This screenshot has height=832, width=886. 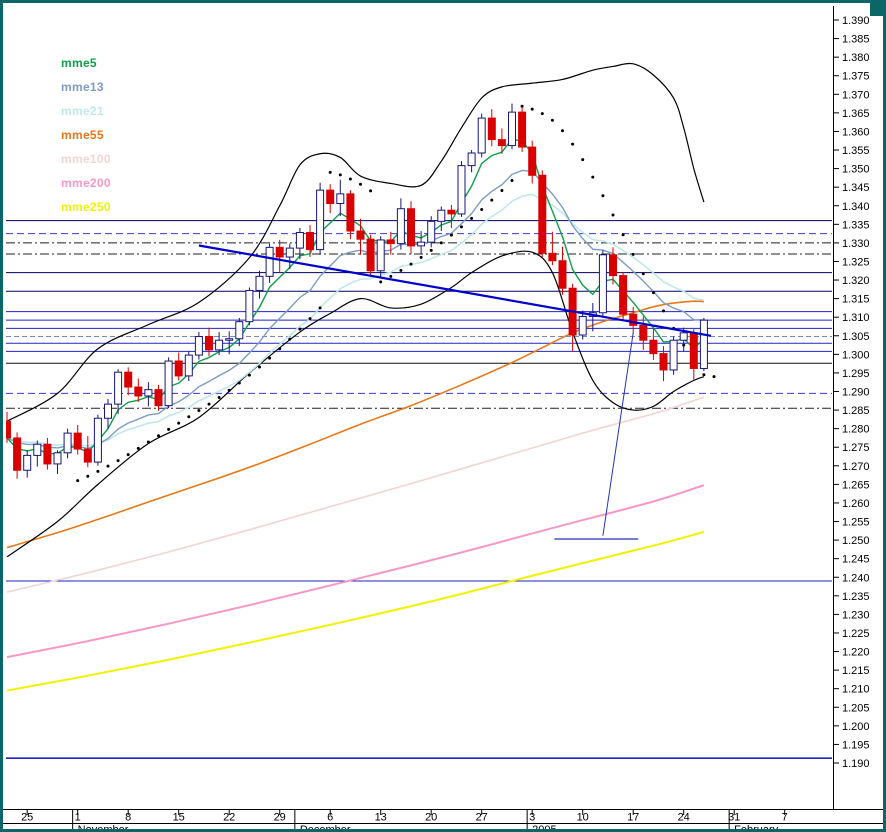 I want to click on time-axis-drag-zone, so click(x=417, y=821).